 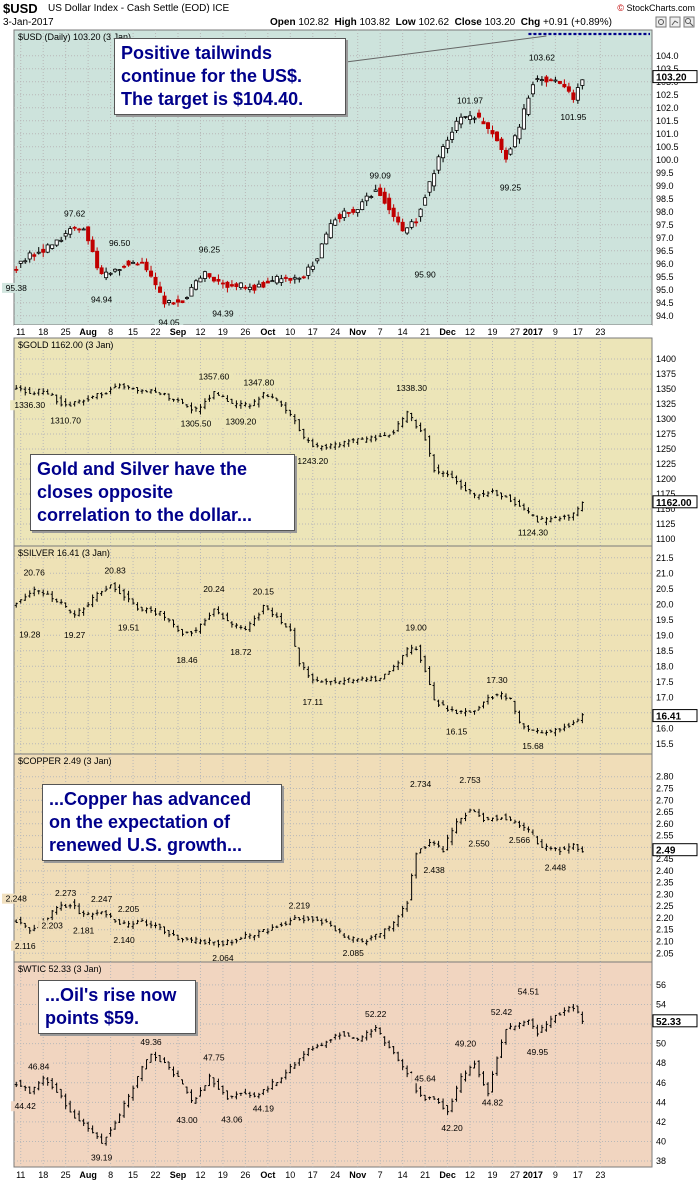 I want to click on chg-label: Chg, so click(x=530, y=22).